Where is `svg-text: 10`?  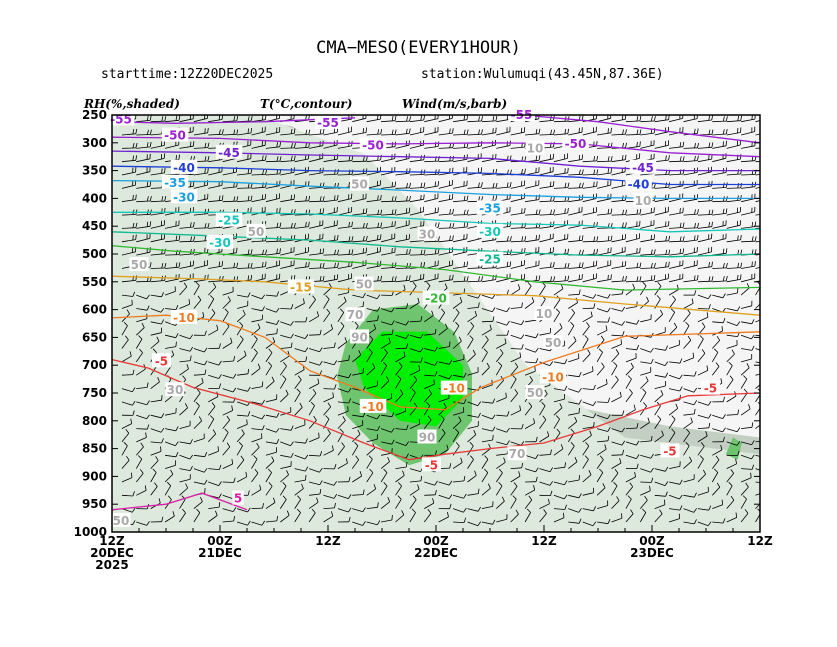 svg-text: 10 is located at coordinates (535, 148).